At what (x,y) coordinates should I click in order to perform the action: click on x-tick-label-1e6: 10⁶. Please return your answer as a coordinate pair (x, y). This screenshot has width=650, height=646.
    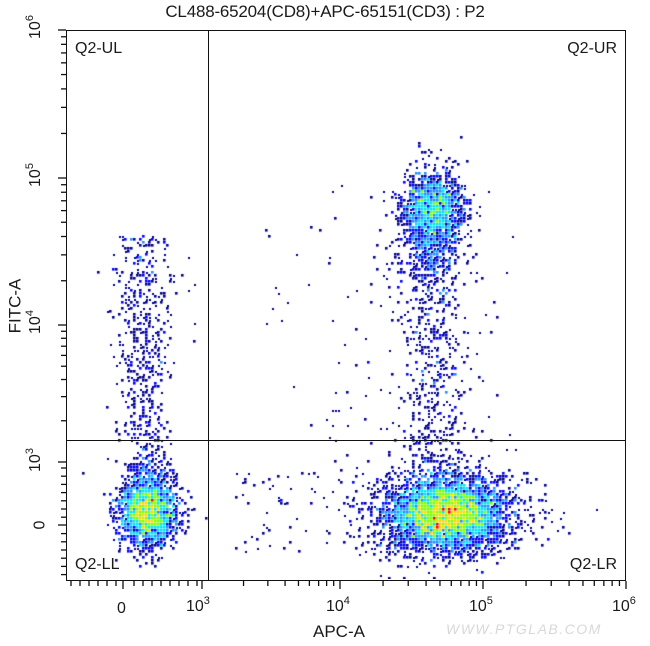
    Looking at the image, I should click on (624, 605).